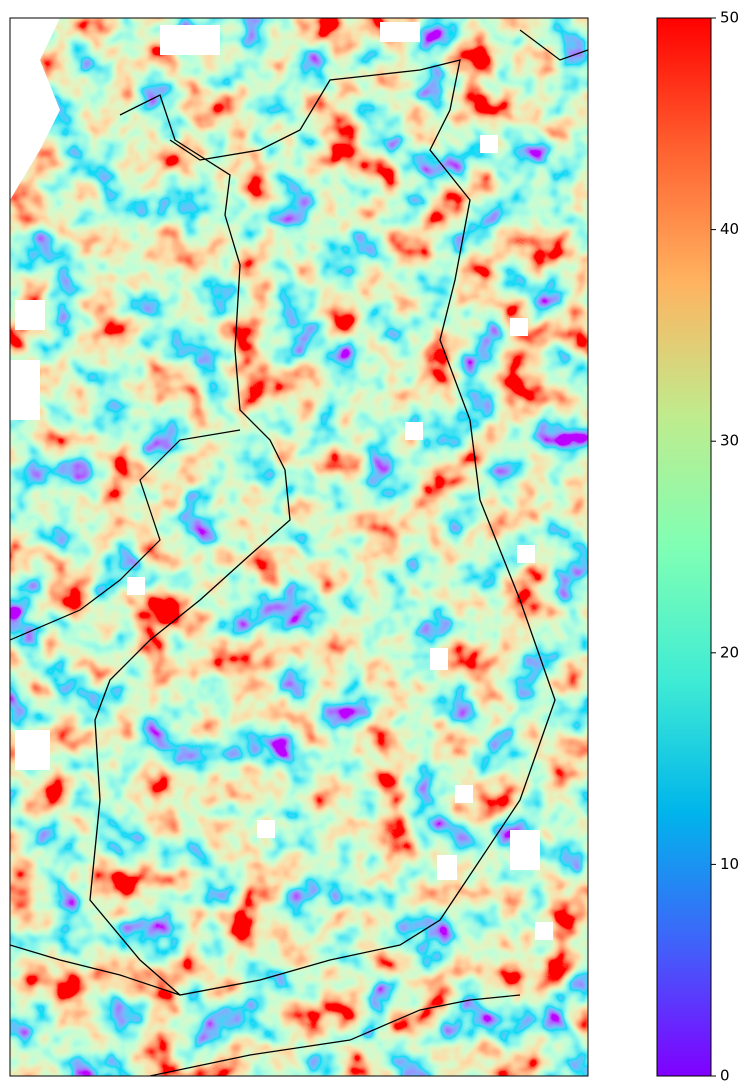 The height and width of the screenshot is (1087, 750). Describe the element at coordinates (684, 547) in the screenshot. I see `colorbar` at that location.